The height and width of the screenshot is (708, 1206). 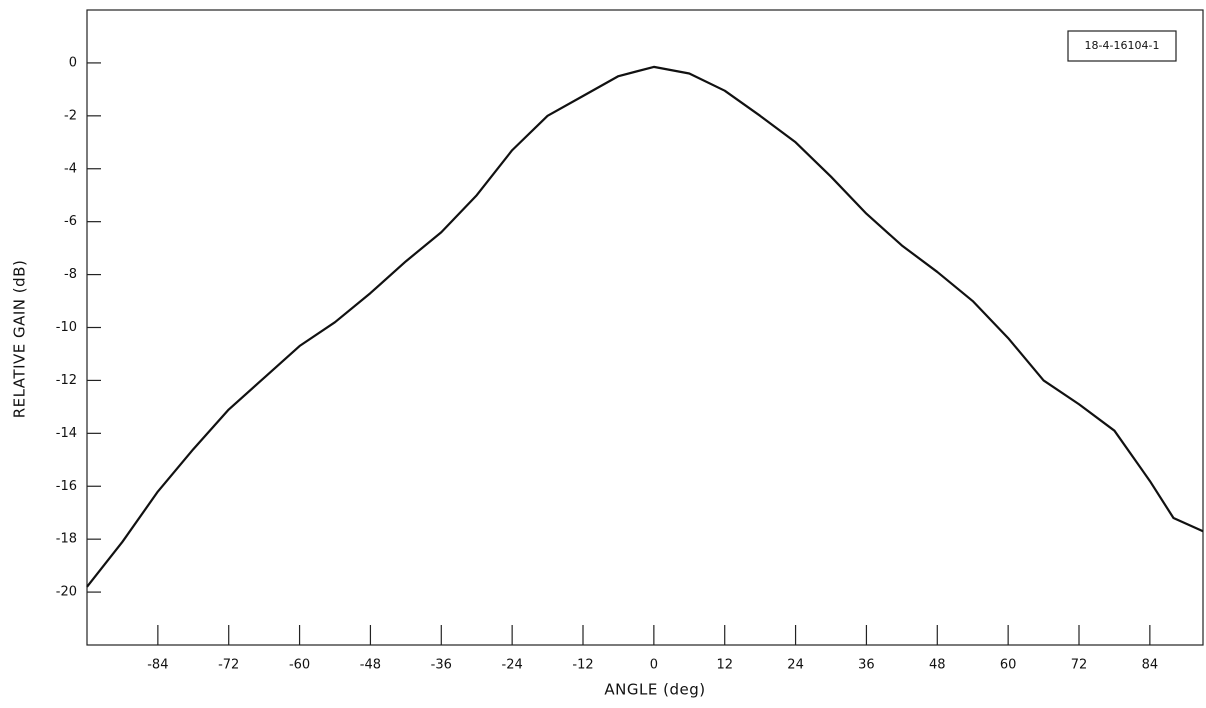 What do you see at coordinates (1008, 665) in the screenshot?
I see `x-tick-label: 60` at bounding box center [1008, 665].